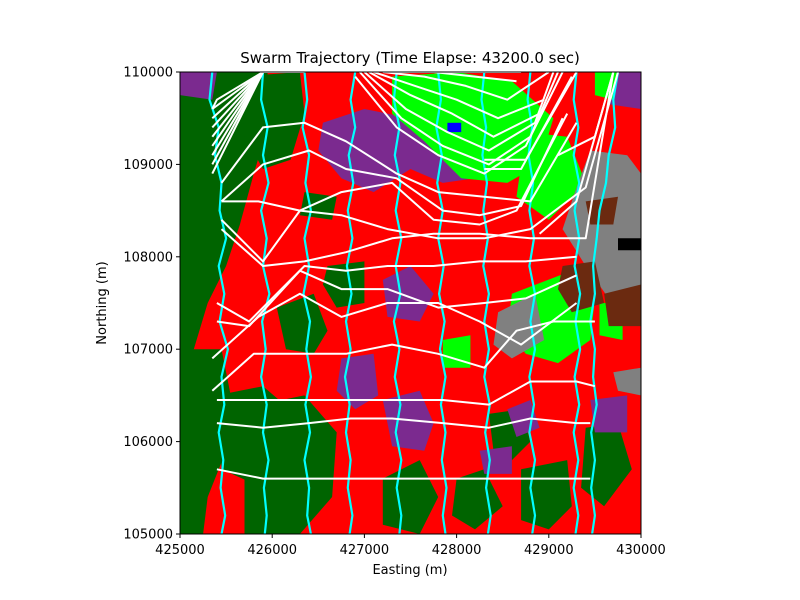 This screenshot has height=600, width=800. I want to click on x-axis-label: Easting (m), so click(409, 570).